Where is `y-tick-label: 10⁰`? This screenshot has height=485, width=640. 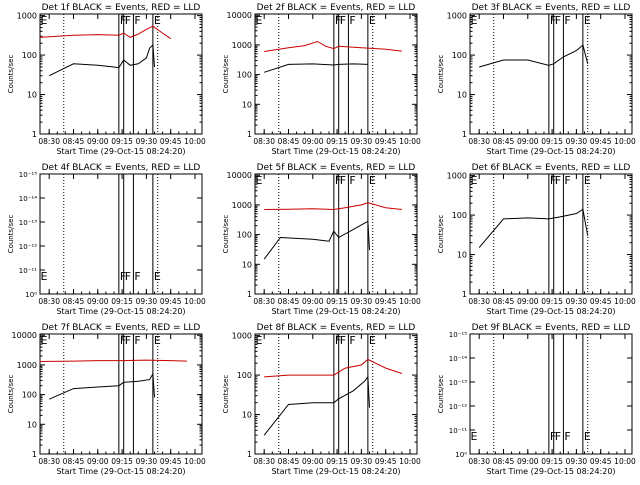 y-tick-label: 10⁰ is located at coordinates (31, 295).